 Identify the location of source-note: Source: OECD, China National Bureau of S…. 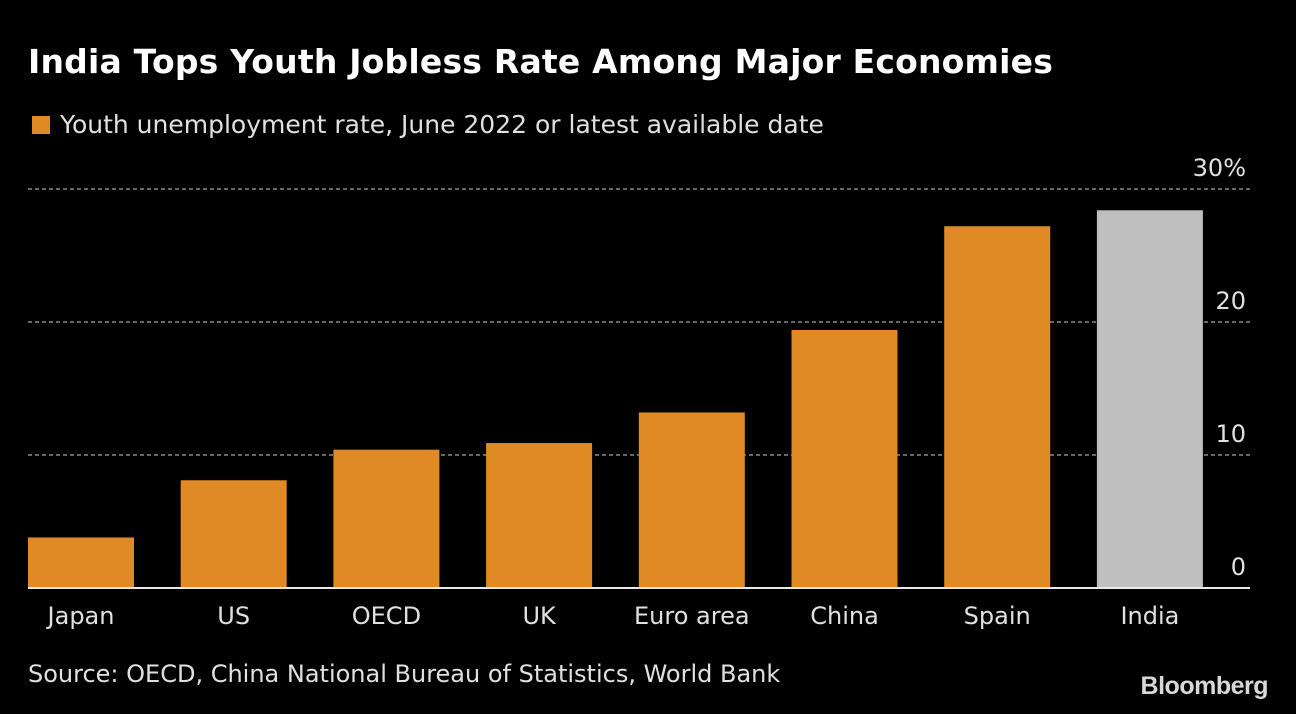
(404, 674).